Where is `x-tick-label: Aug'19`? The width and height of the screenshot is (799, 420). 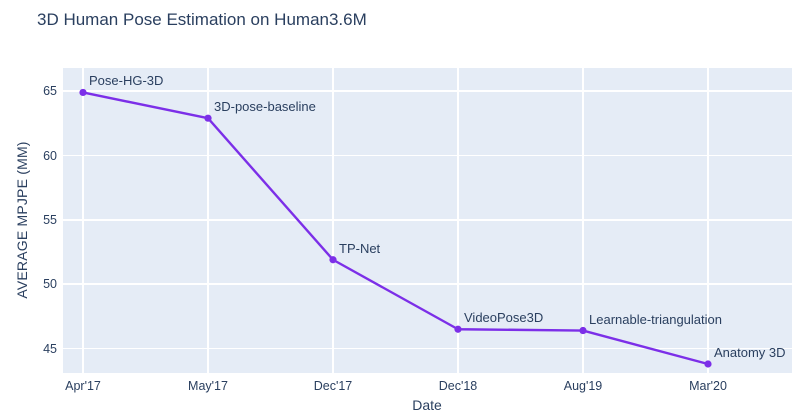 x-tick-label: Aug'19 is located at coordinates (583, 386).